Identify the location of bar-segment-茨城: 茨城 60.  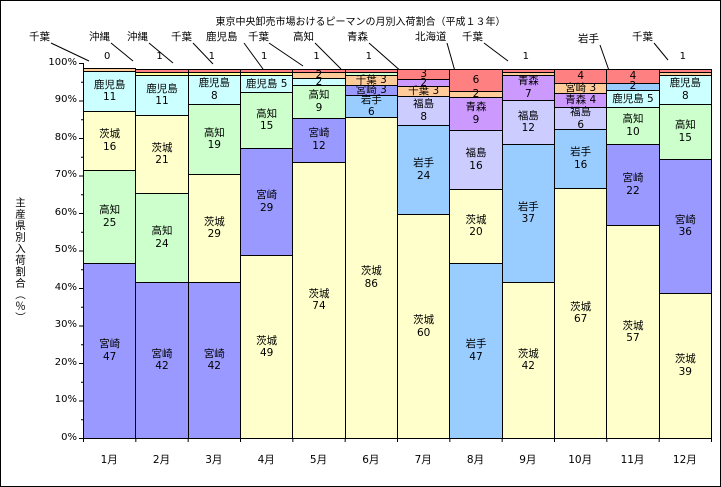
(424, 326).